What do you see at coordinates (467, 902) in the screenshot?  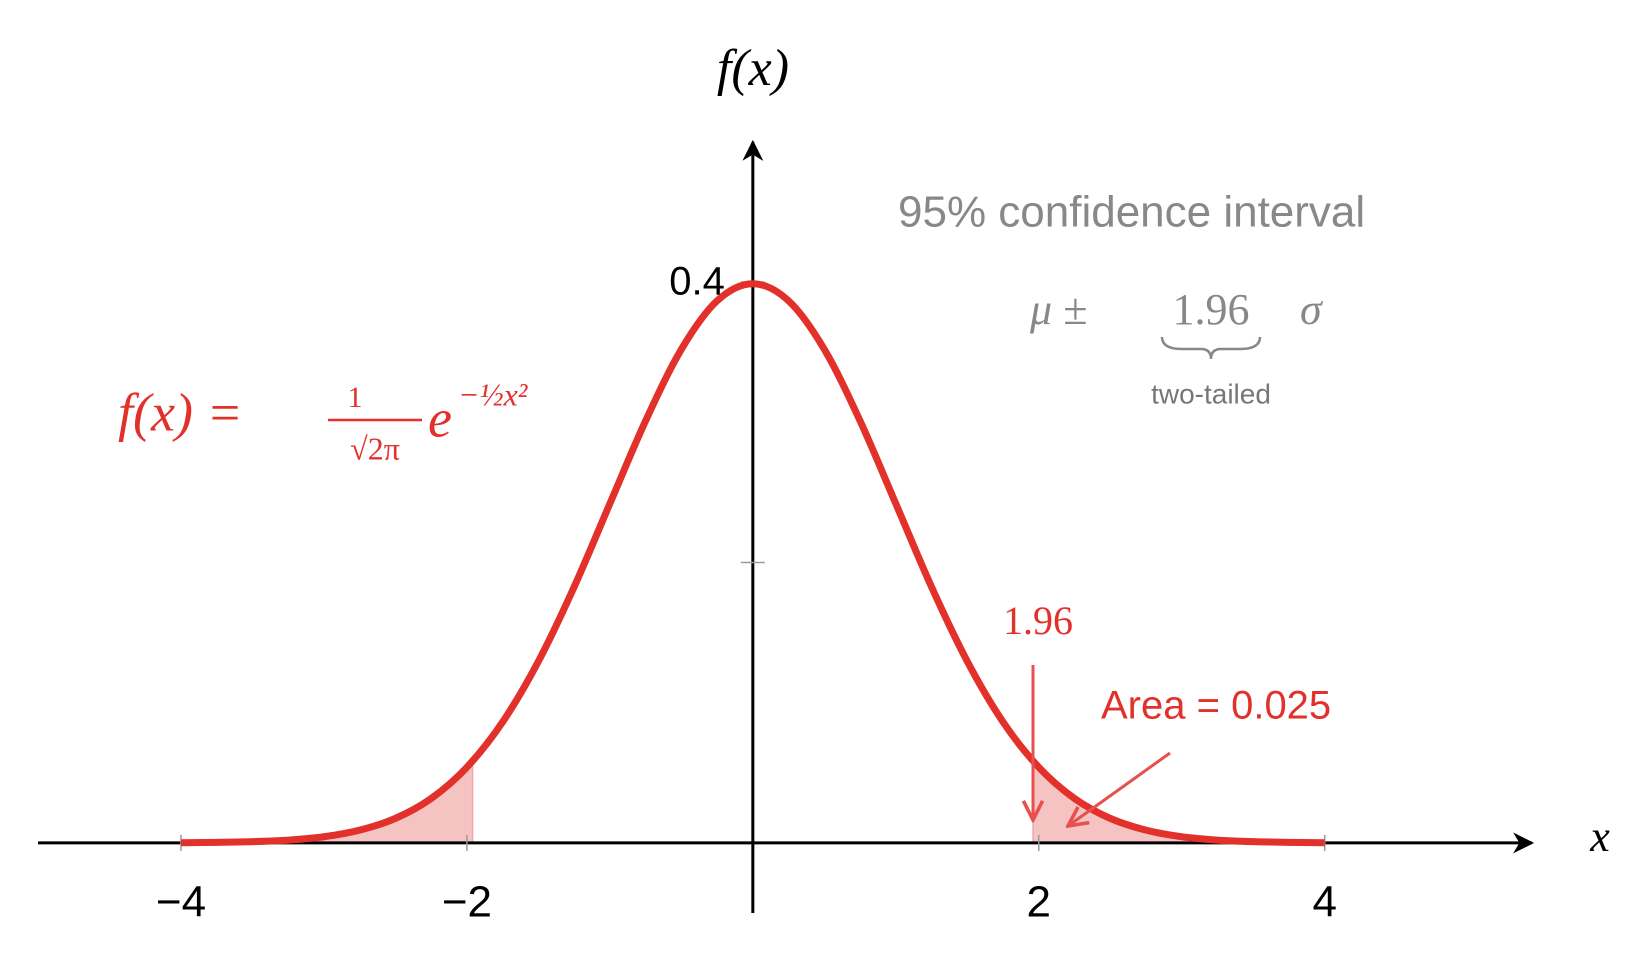 I see `x-tick-label: −2` at bounding box center [467, 902].